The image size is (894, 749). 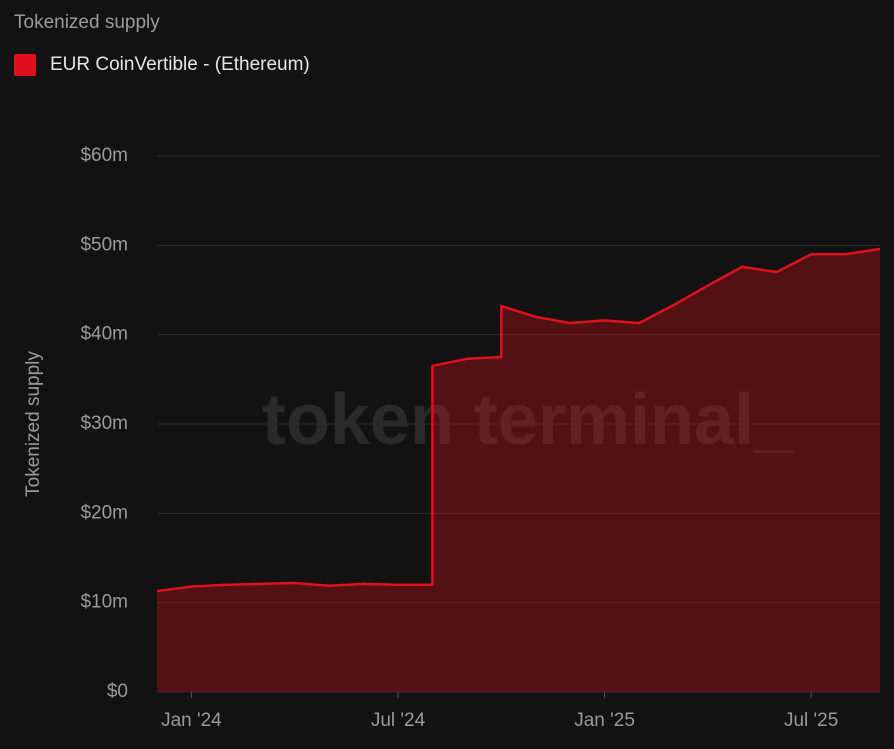 What do you see at coordinates (104, 602) in the screenshot?
I see `y-tick-label: $10m` at bounding box center [104, 602].